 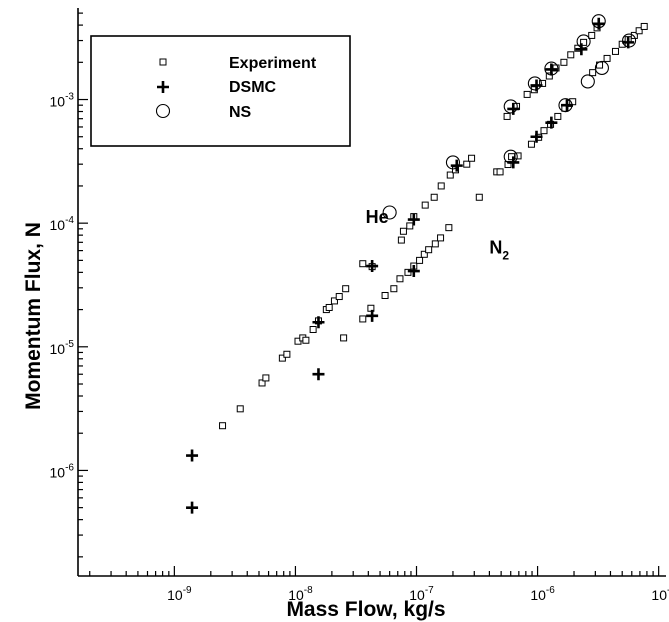 I want to click on x-tick-label-exponent: -9, so click(x=187, y=590).